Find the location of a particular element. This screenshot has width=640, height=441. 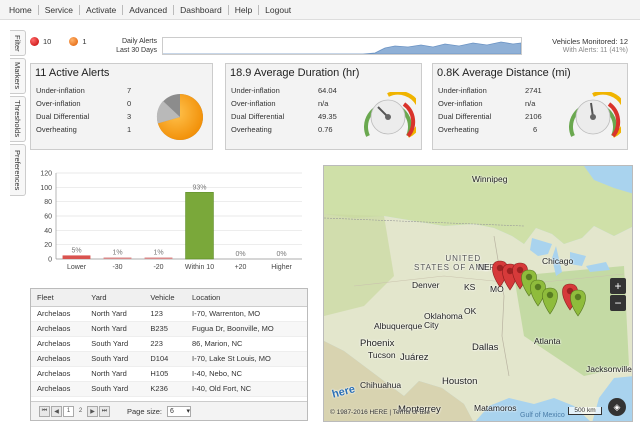

map-label-monterrey: Monterrey is located at coordinates (419, 409).